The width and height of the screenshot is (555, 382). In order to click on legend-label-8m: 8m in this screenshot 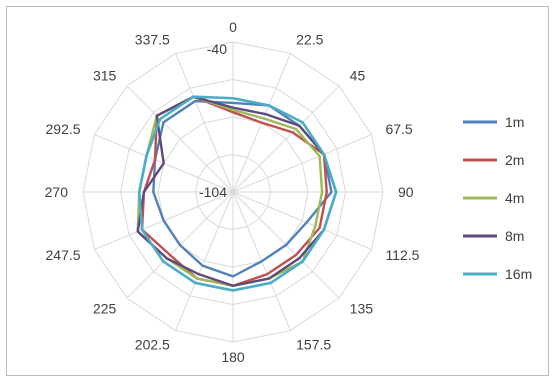, I will do `click(514, 236)`.